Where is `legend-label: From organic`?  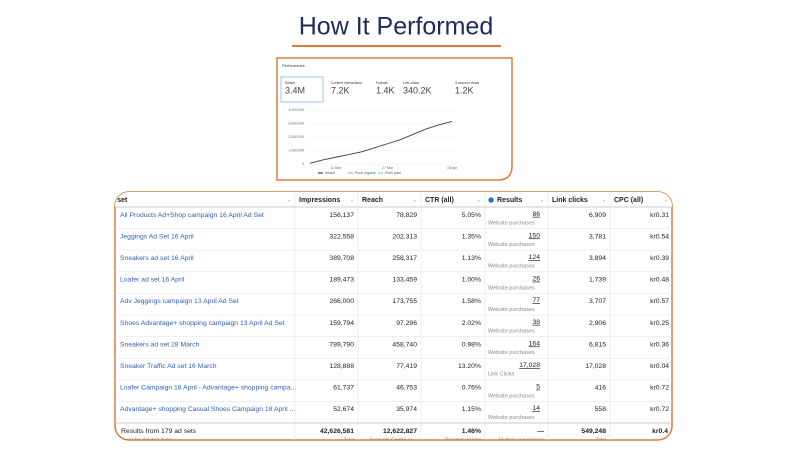
legend-label: From organic is located at coordinates (365, 173).